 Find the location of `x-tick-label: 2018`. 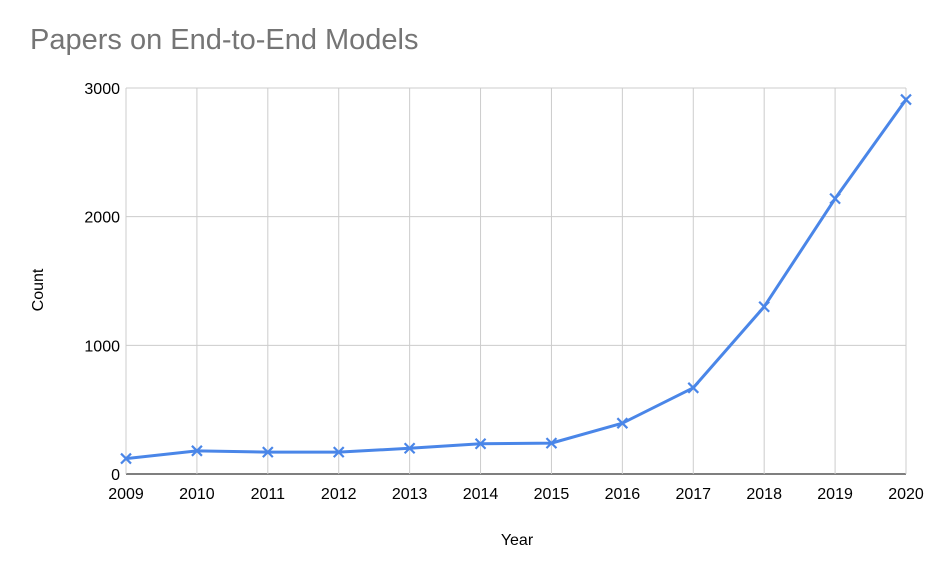

x-tick-label: 2018 is located at coordinates (764, 494).